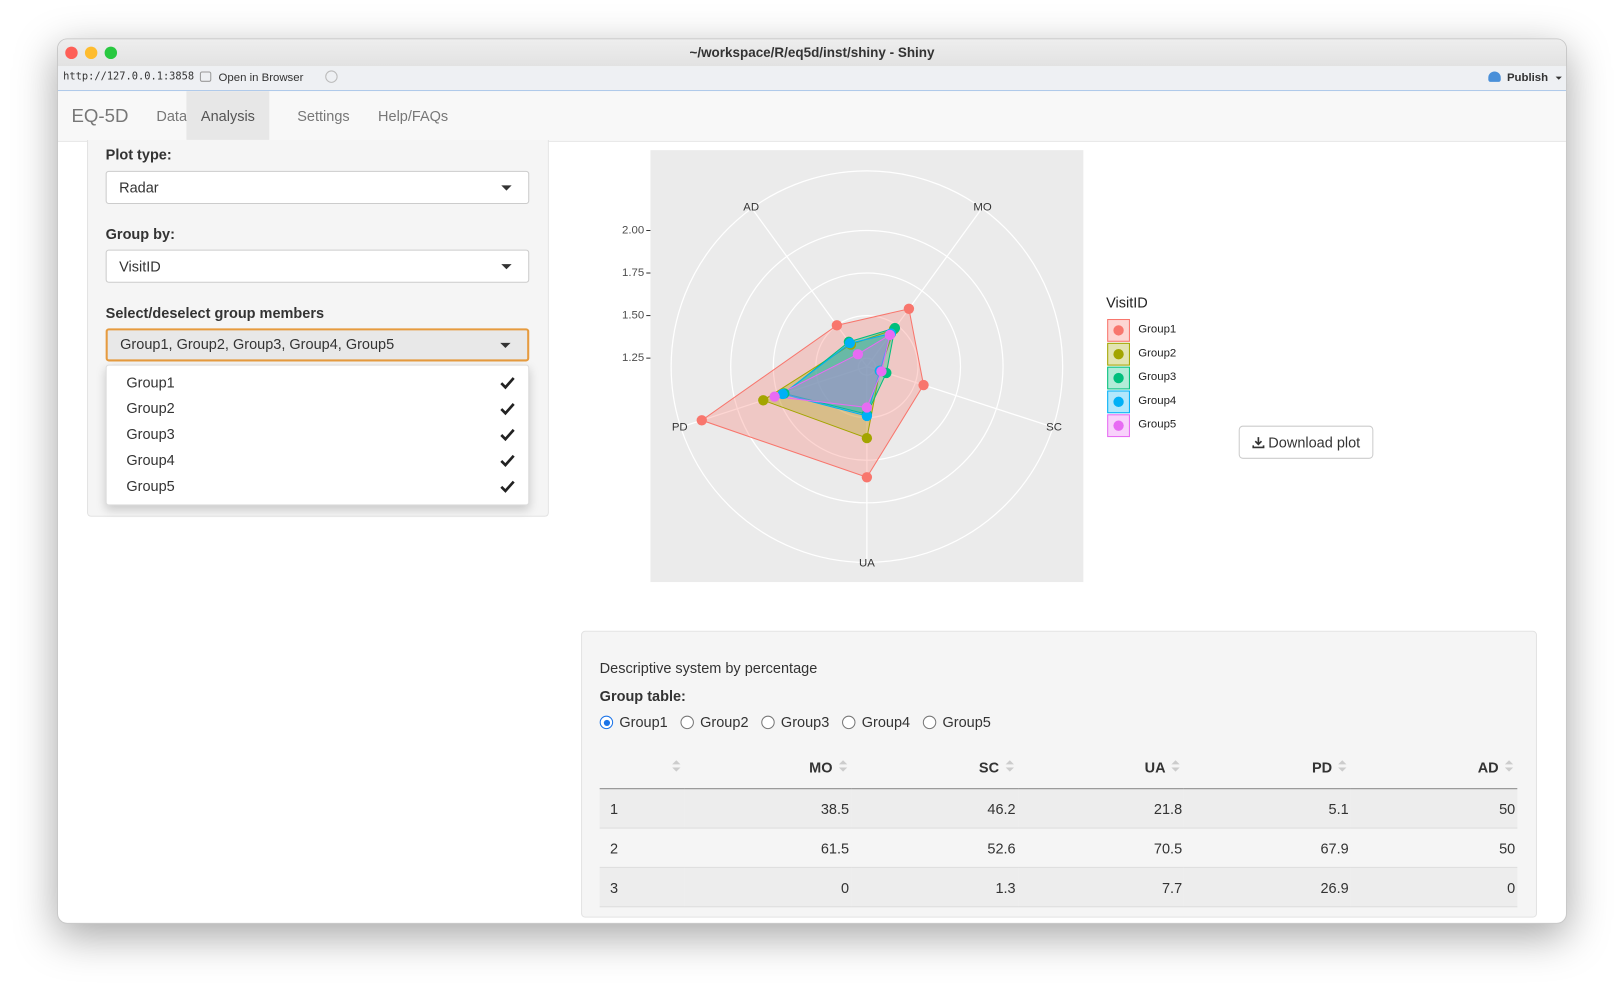 The height and width of the screenshot is (999, 1624). I want to click on legend-title: VisitID, so click(1127, 302).